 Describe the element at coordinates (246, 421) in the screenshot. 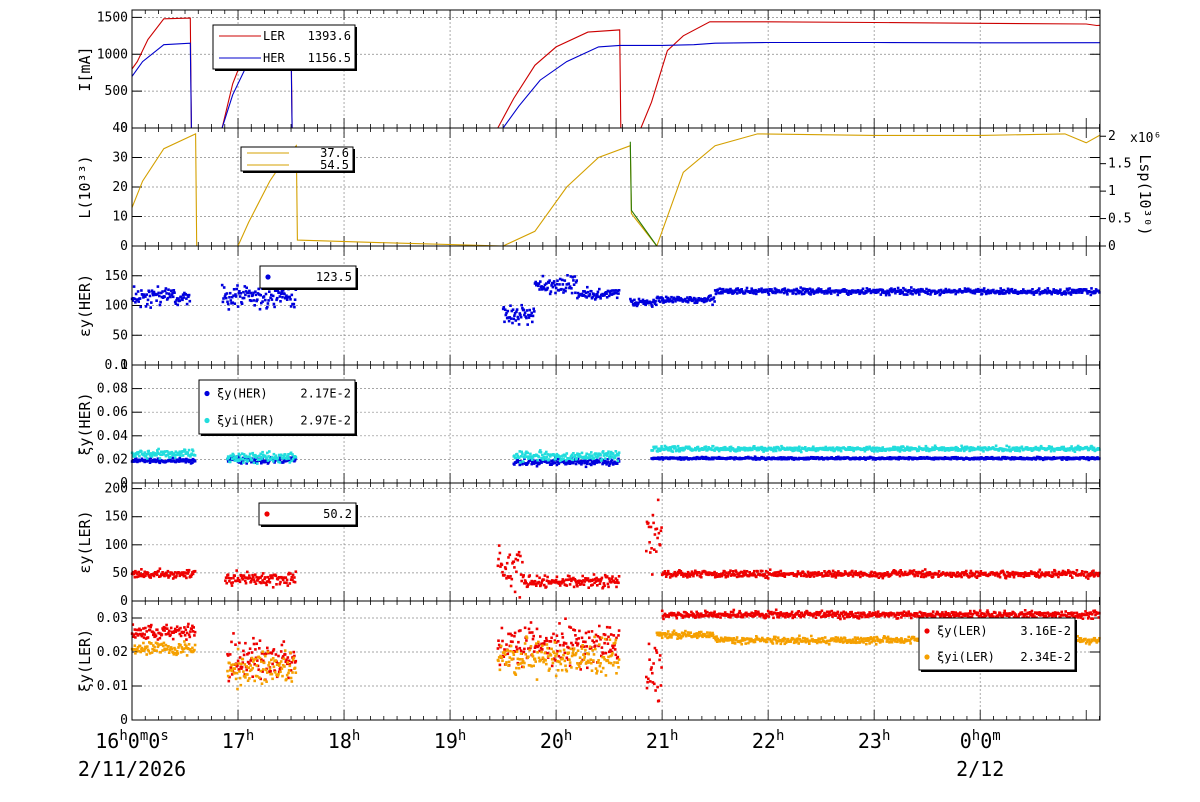

I see `legend-name: ξyi(HER)` at that location.